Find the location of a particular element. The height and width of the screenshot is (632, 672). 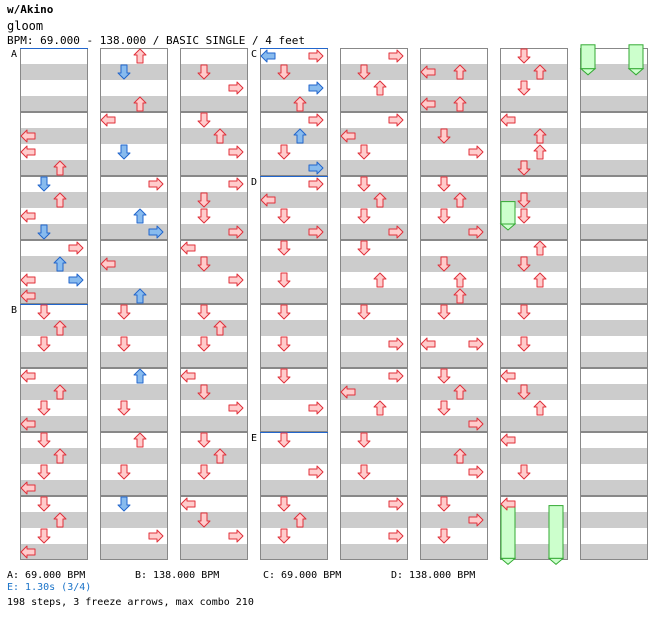

freeze-arrow is located at coordinates (588, 60).